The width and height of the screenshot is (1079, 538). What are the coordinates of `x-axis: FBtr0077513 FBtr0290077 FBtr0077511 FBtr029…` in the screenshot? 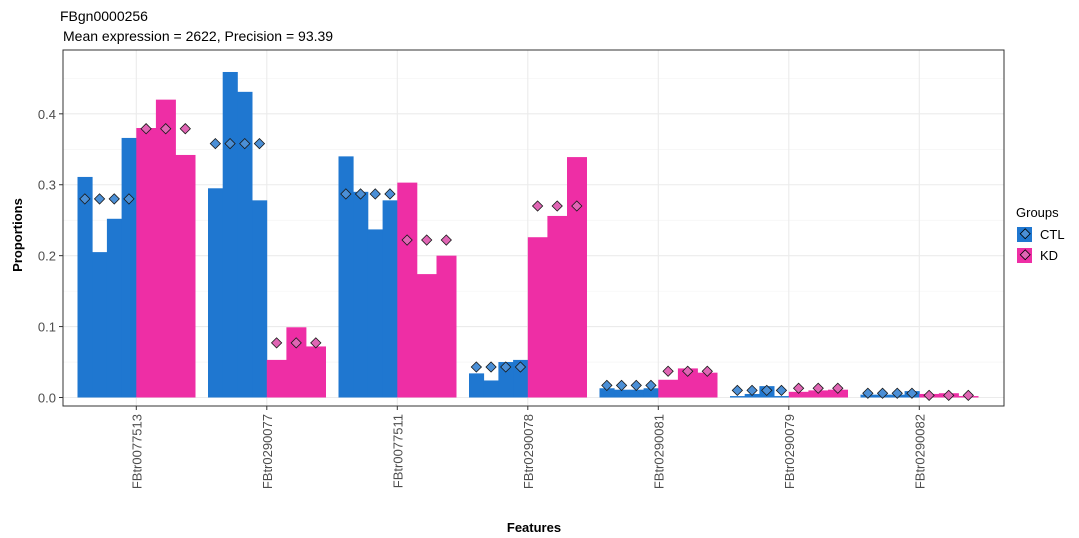 It's located at (528, 447).